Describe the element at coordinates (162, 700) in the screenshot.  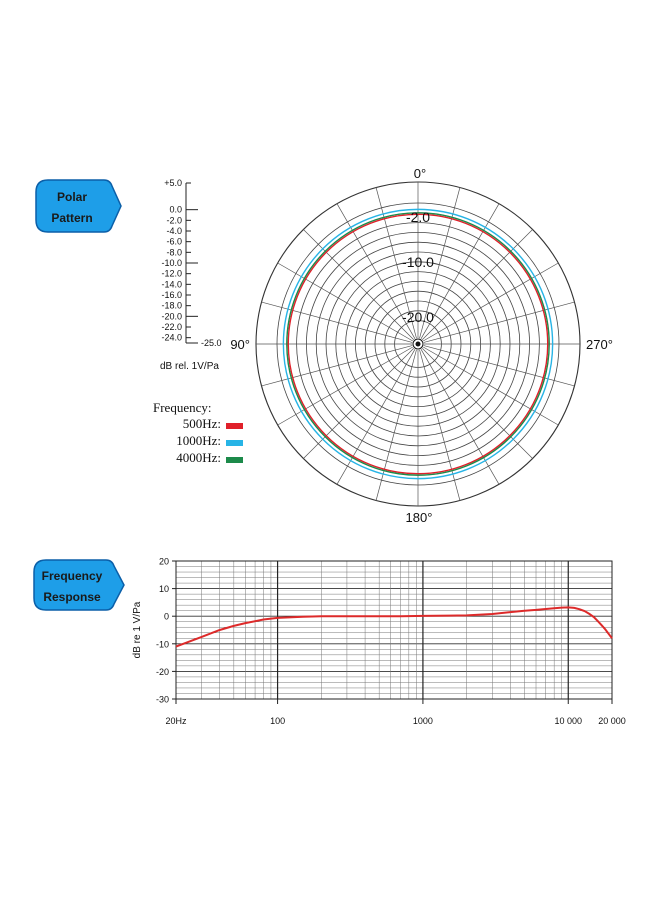
I see `frequency-response-y-tick-label: -30` at that location.